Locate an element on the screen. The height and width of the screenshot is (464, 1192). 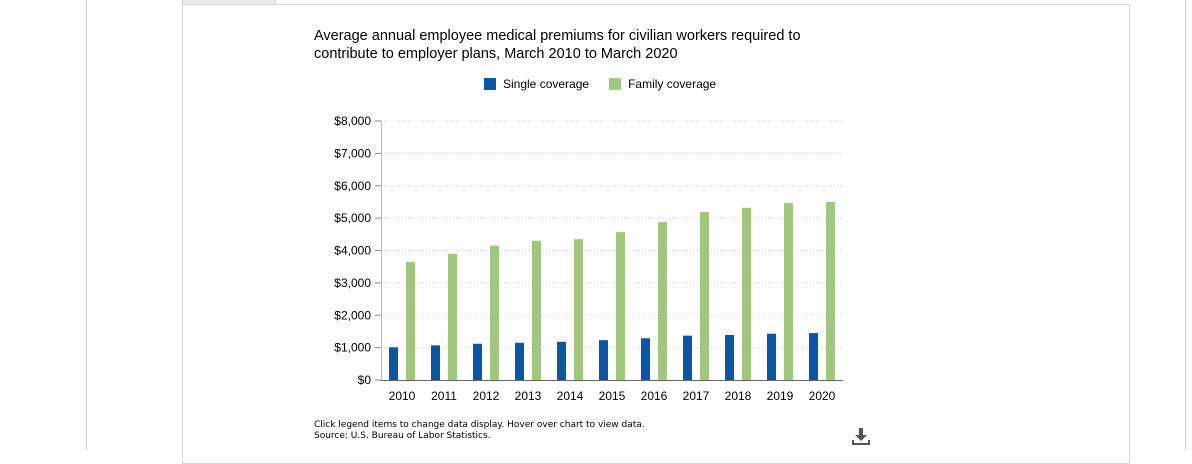
y-tick-label: $7,000 is located at coordinates (352, 153).